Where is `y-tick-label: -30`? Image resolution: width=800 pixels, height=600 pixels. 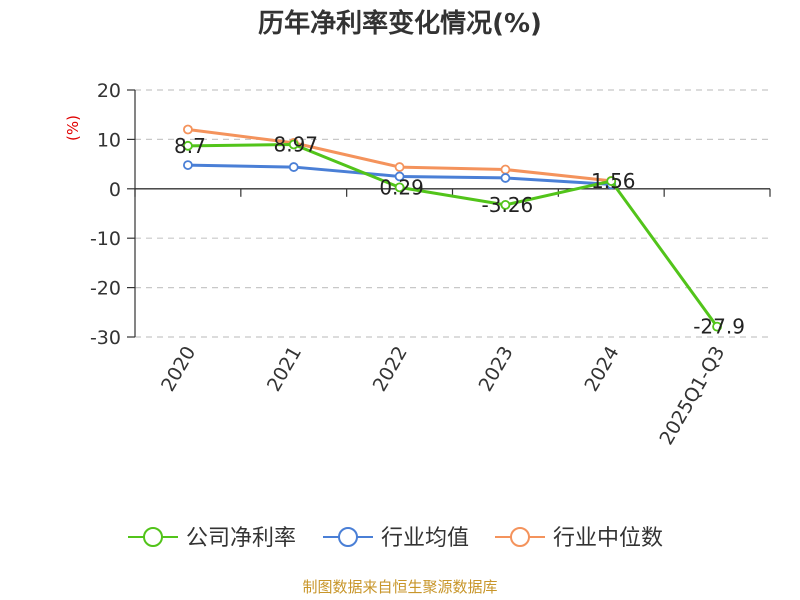
y-tick-label: -30 is located at coordinates (105, 338).